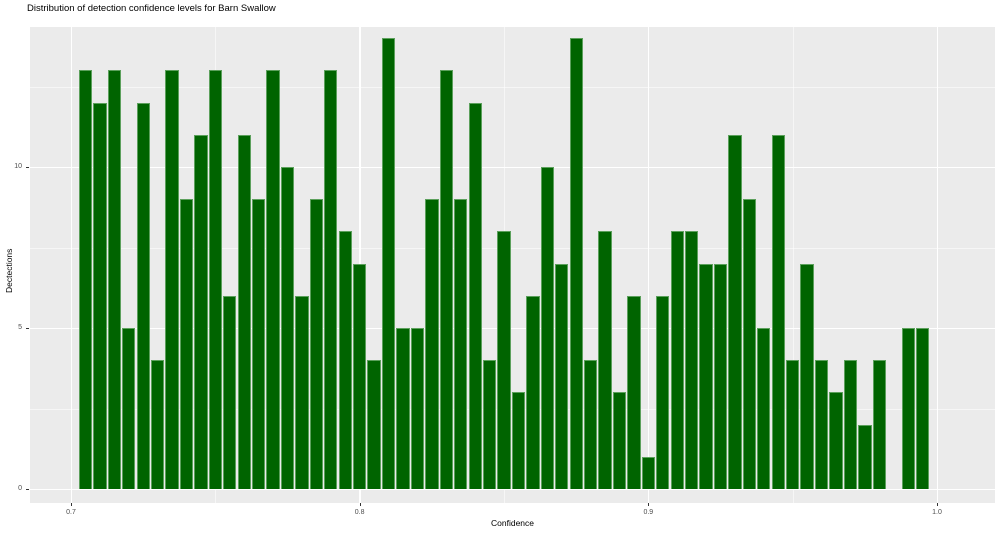  What do you see at coordinates (648, 512) in the screenshot?
I see `x-tick-label: 0.9` at bounding box center [648, 512].